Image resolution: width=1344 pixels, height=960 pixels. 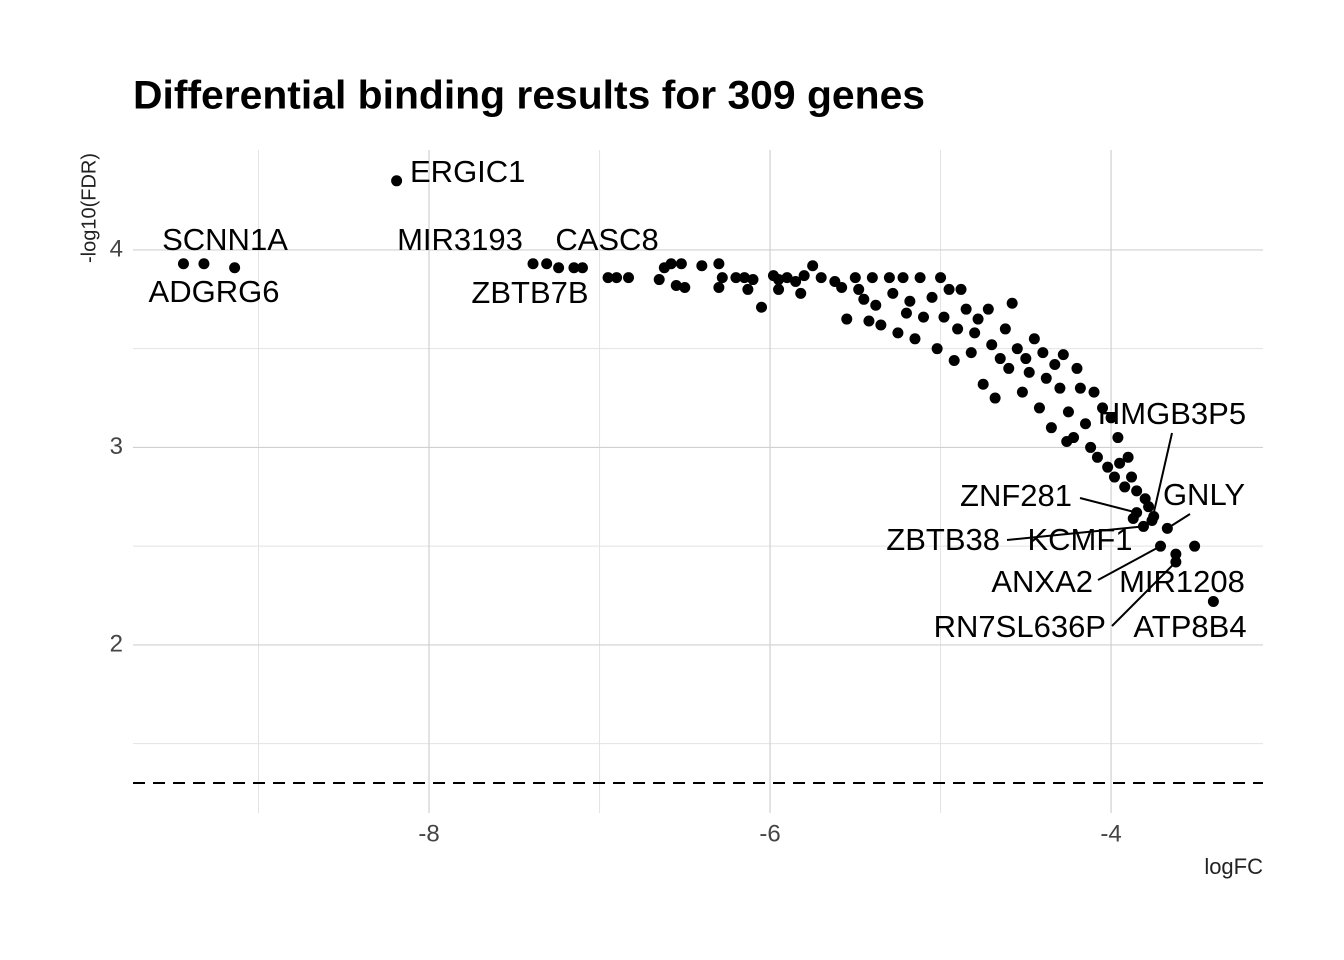 I want to click on y-tick-label: 3, so click(x=116, y=446).